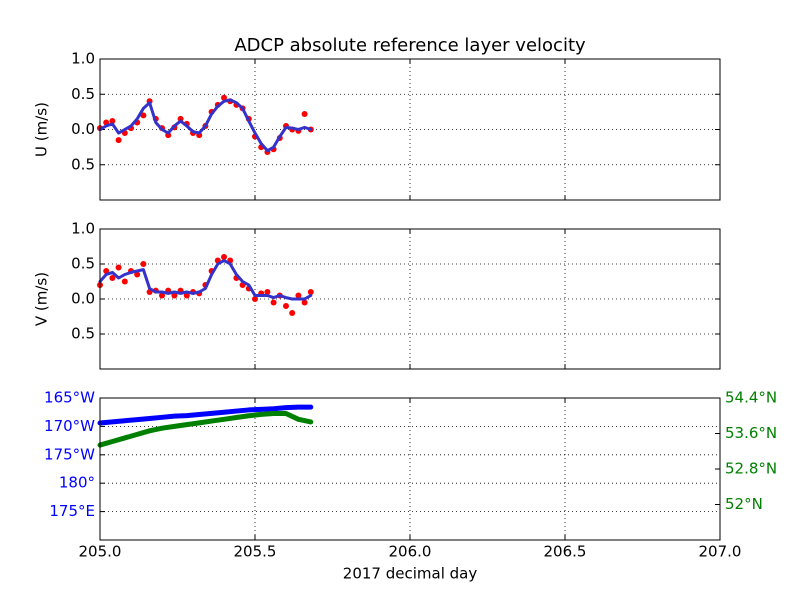  I want to click on y-tick-label: 170°W, so click(69, 426).